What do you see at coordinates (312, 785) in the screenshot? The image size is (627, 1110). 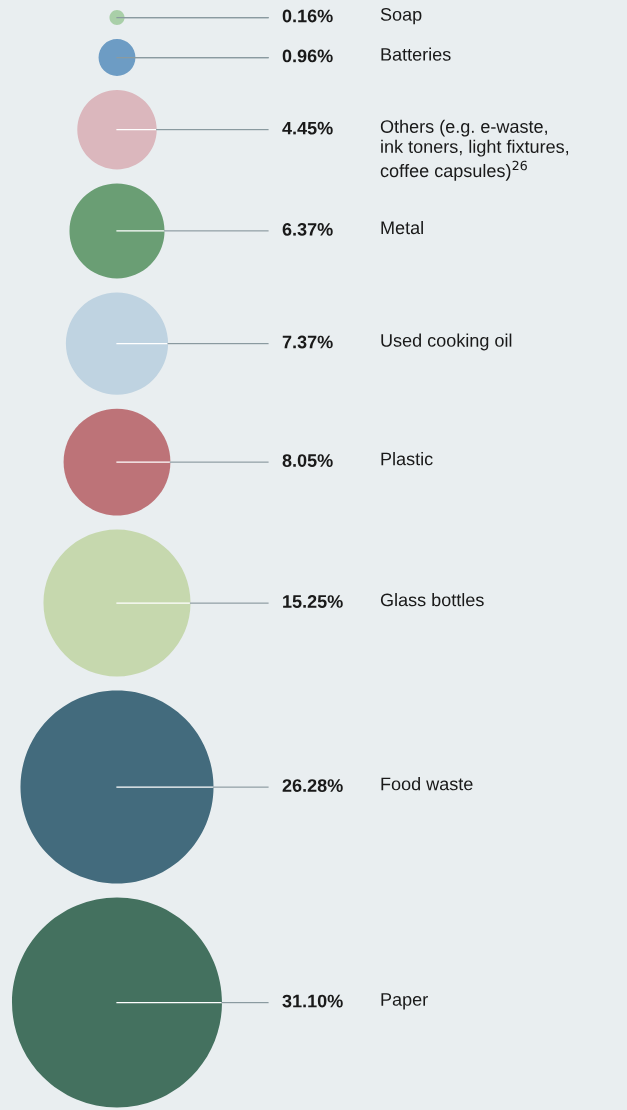 I see `data-label: 26.28%` at bounding box center [312, 785].